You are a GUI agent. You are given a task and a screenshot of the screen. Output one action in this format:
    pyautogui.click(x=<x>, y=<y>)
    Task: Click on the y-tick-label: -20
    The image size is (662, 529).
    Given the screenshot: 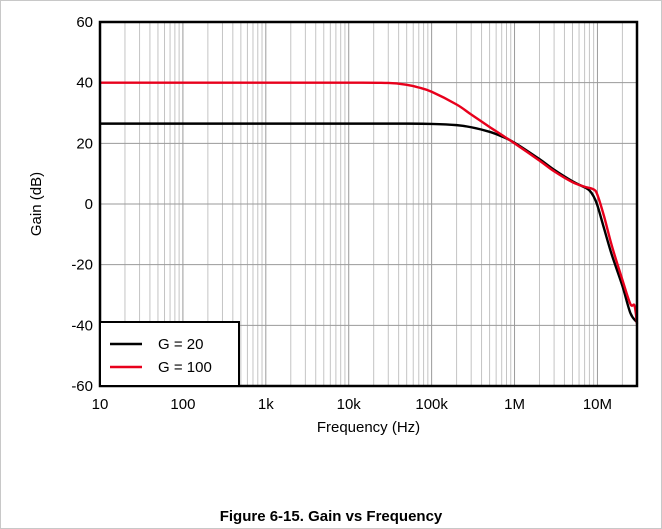 What is the action you would take?
    pyautogui.click(x=82, y=265)
    